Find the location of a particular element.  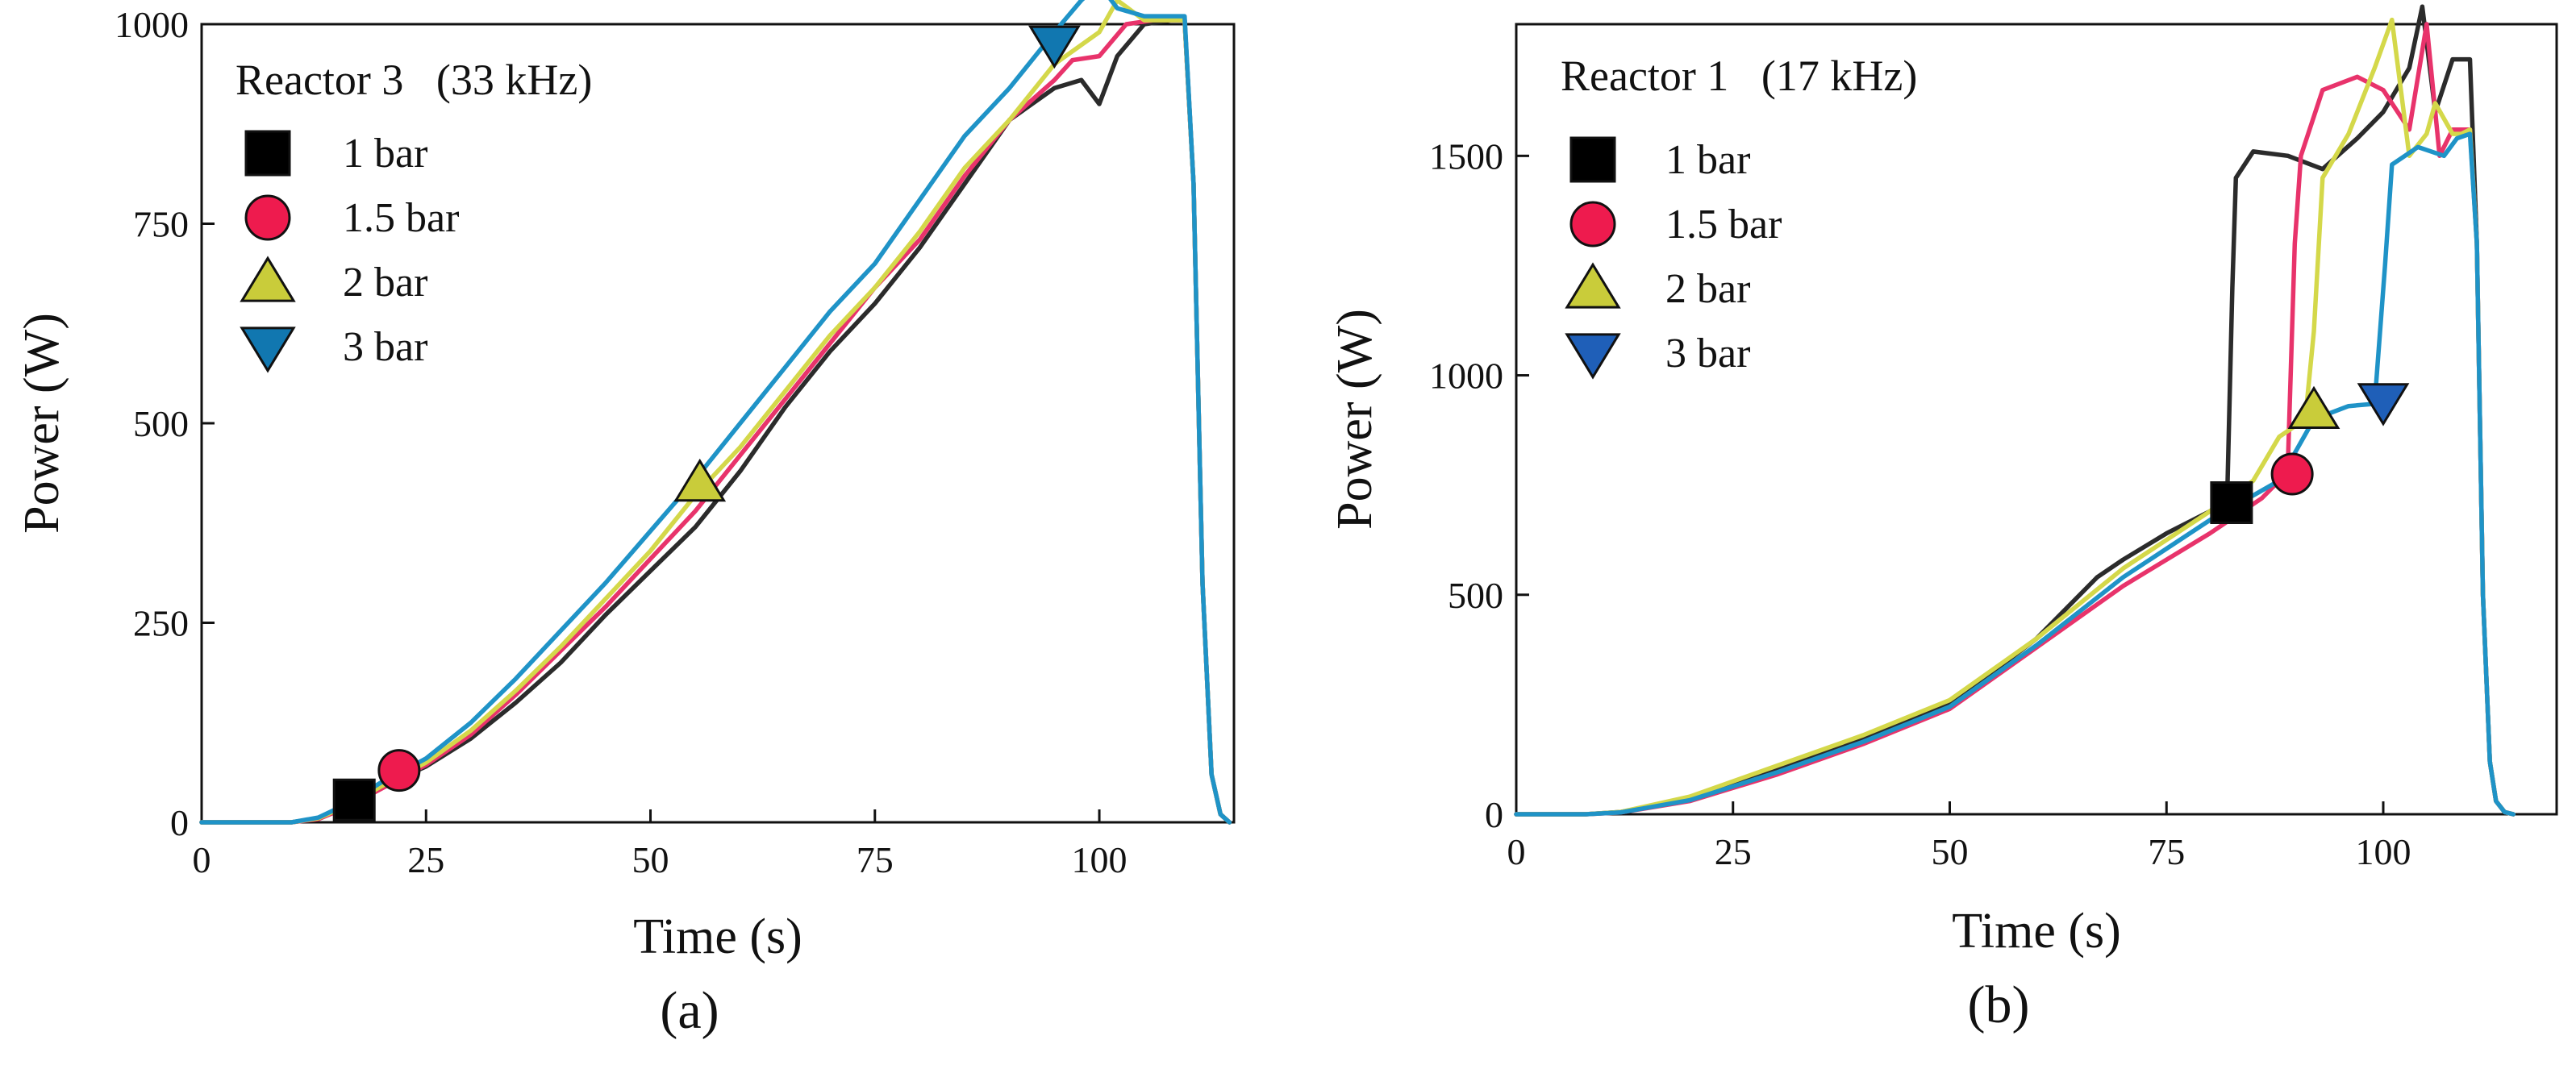

legend-marker-b-1-5bar is located at coordinates (1592, 224).